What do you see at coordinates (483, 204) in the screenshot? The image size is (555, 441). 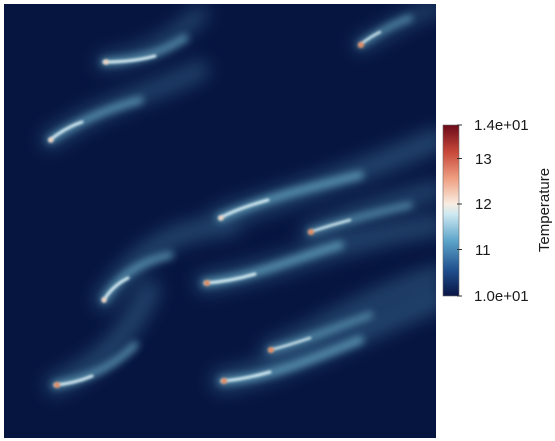 I see `colorbar-tick-label: 12` at bounding box center [483, 204].